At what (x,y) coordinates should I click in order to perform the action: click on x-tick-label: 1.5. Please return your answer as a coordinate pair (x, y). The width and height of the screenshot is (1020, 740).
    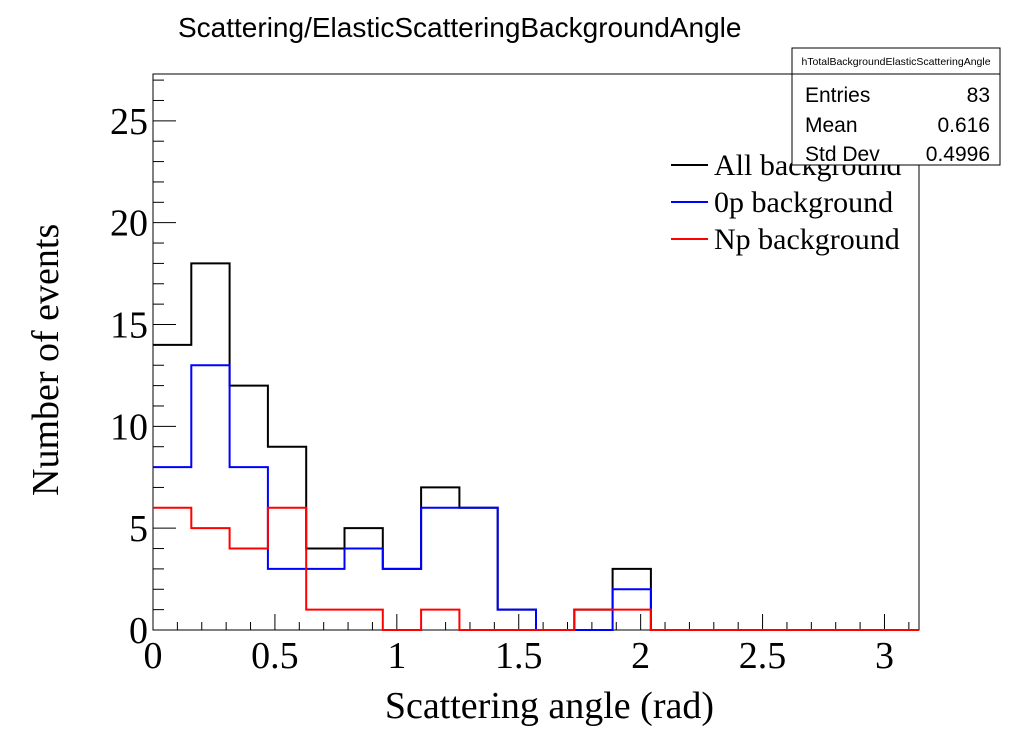
    Looking at the image, I should click on (519, 656).